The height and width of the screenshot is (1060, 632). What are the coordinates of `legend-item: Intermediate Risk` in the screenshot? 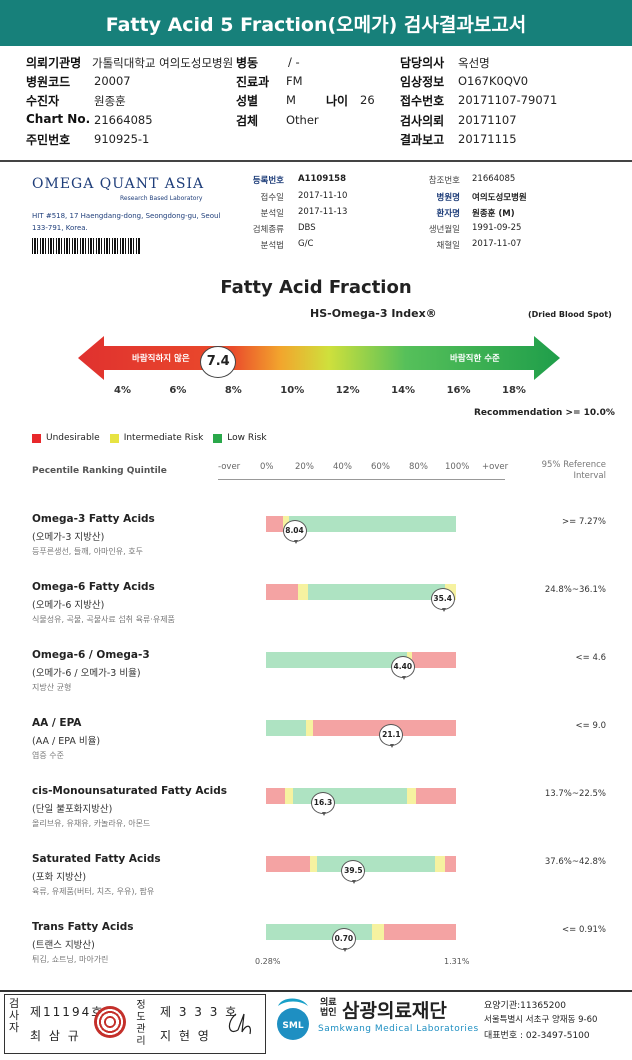 It's located at (156, 438).